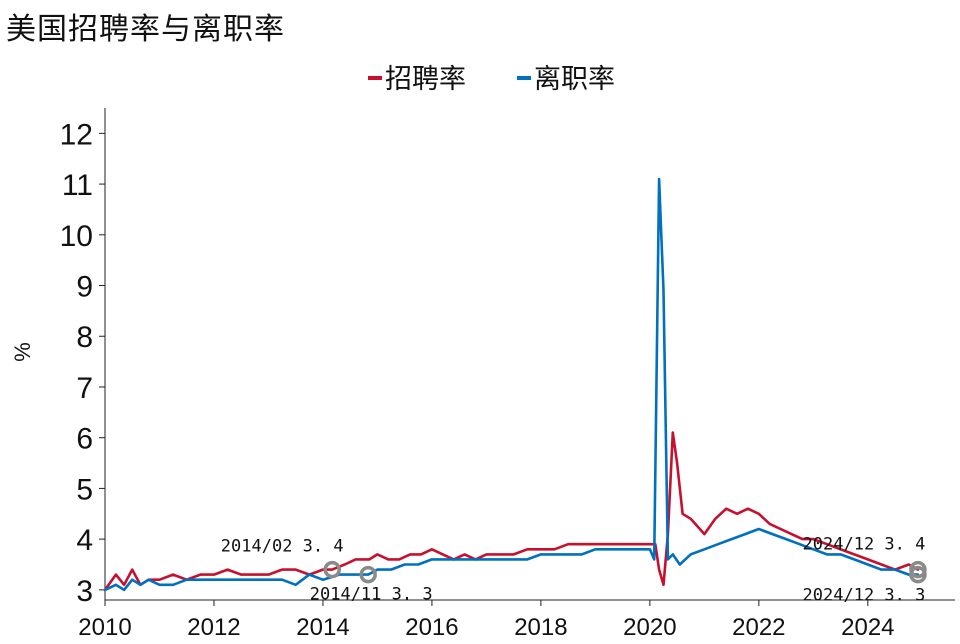 This screenshot has height=644, width=960. I want to click on legend-label: 招聘率, so click(425, 79).